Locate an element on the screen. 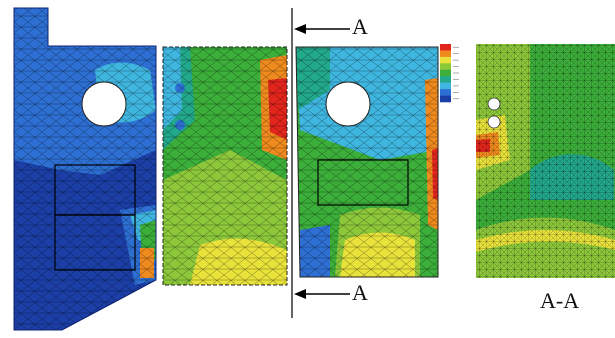 Image resolution: width=615 pixels, height=338 pixels. color-legend is located at coordinates (449, 73).